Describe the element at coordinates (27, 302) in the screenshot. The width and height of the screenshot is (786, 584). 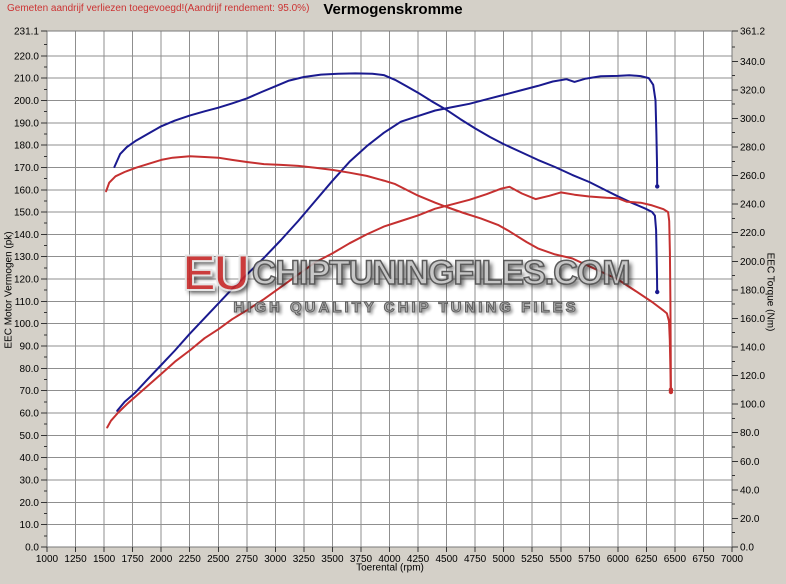
I see `y-left-tick-label: 110.0` at that location.